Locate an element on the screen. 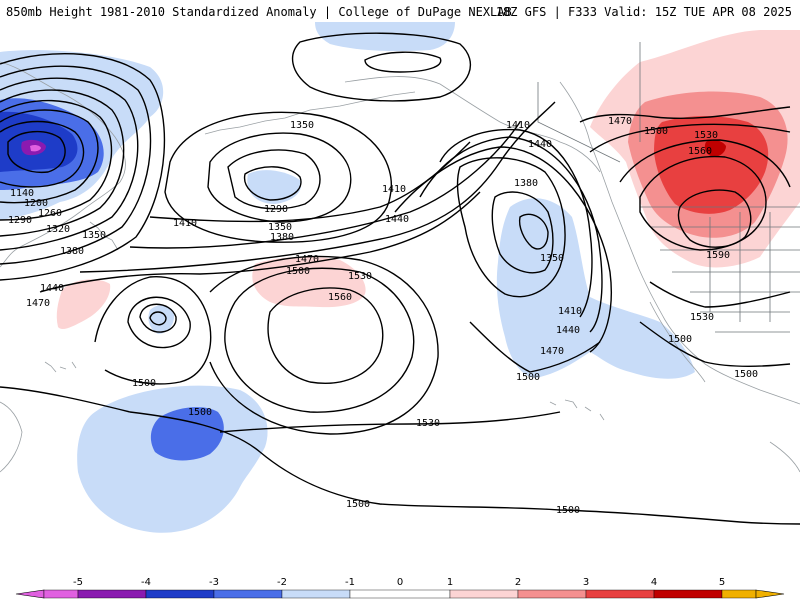 This screenshot has width=800, height=600. anomaly-colorbar: -5 -4 -3 -2 -1 0 1 2 3 4 5 is located at coordinates (400, 588).